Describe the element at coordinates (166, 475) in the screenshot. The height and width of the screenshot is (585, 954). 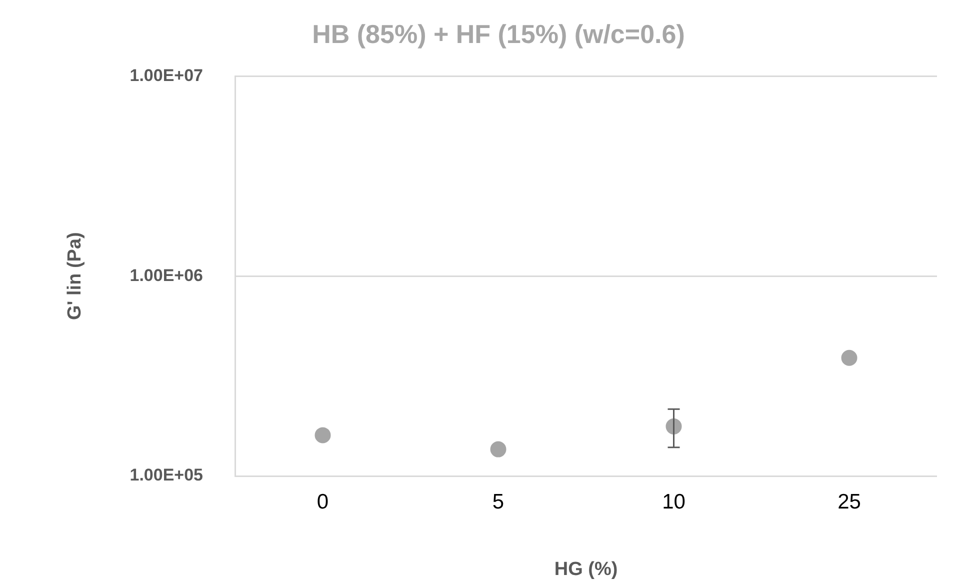
I see `y-tick-label: 1.00E+05` at that location.